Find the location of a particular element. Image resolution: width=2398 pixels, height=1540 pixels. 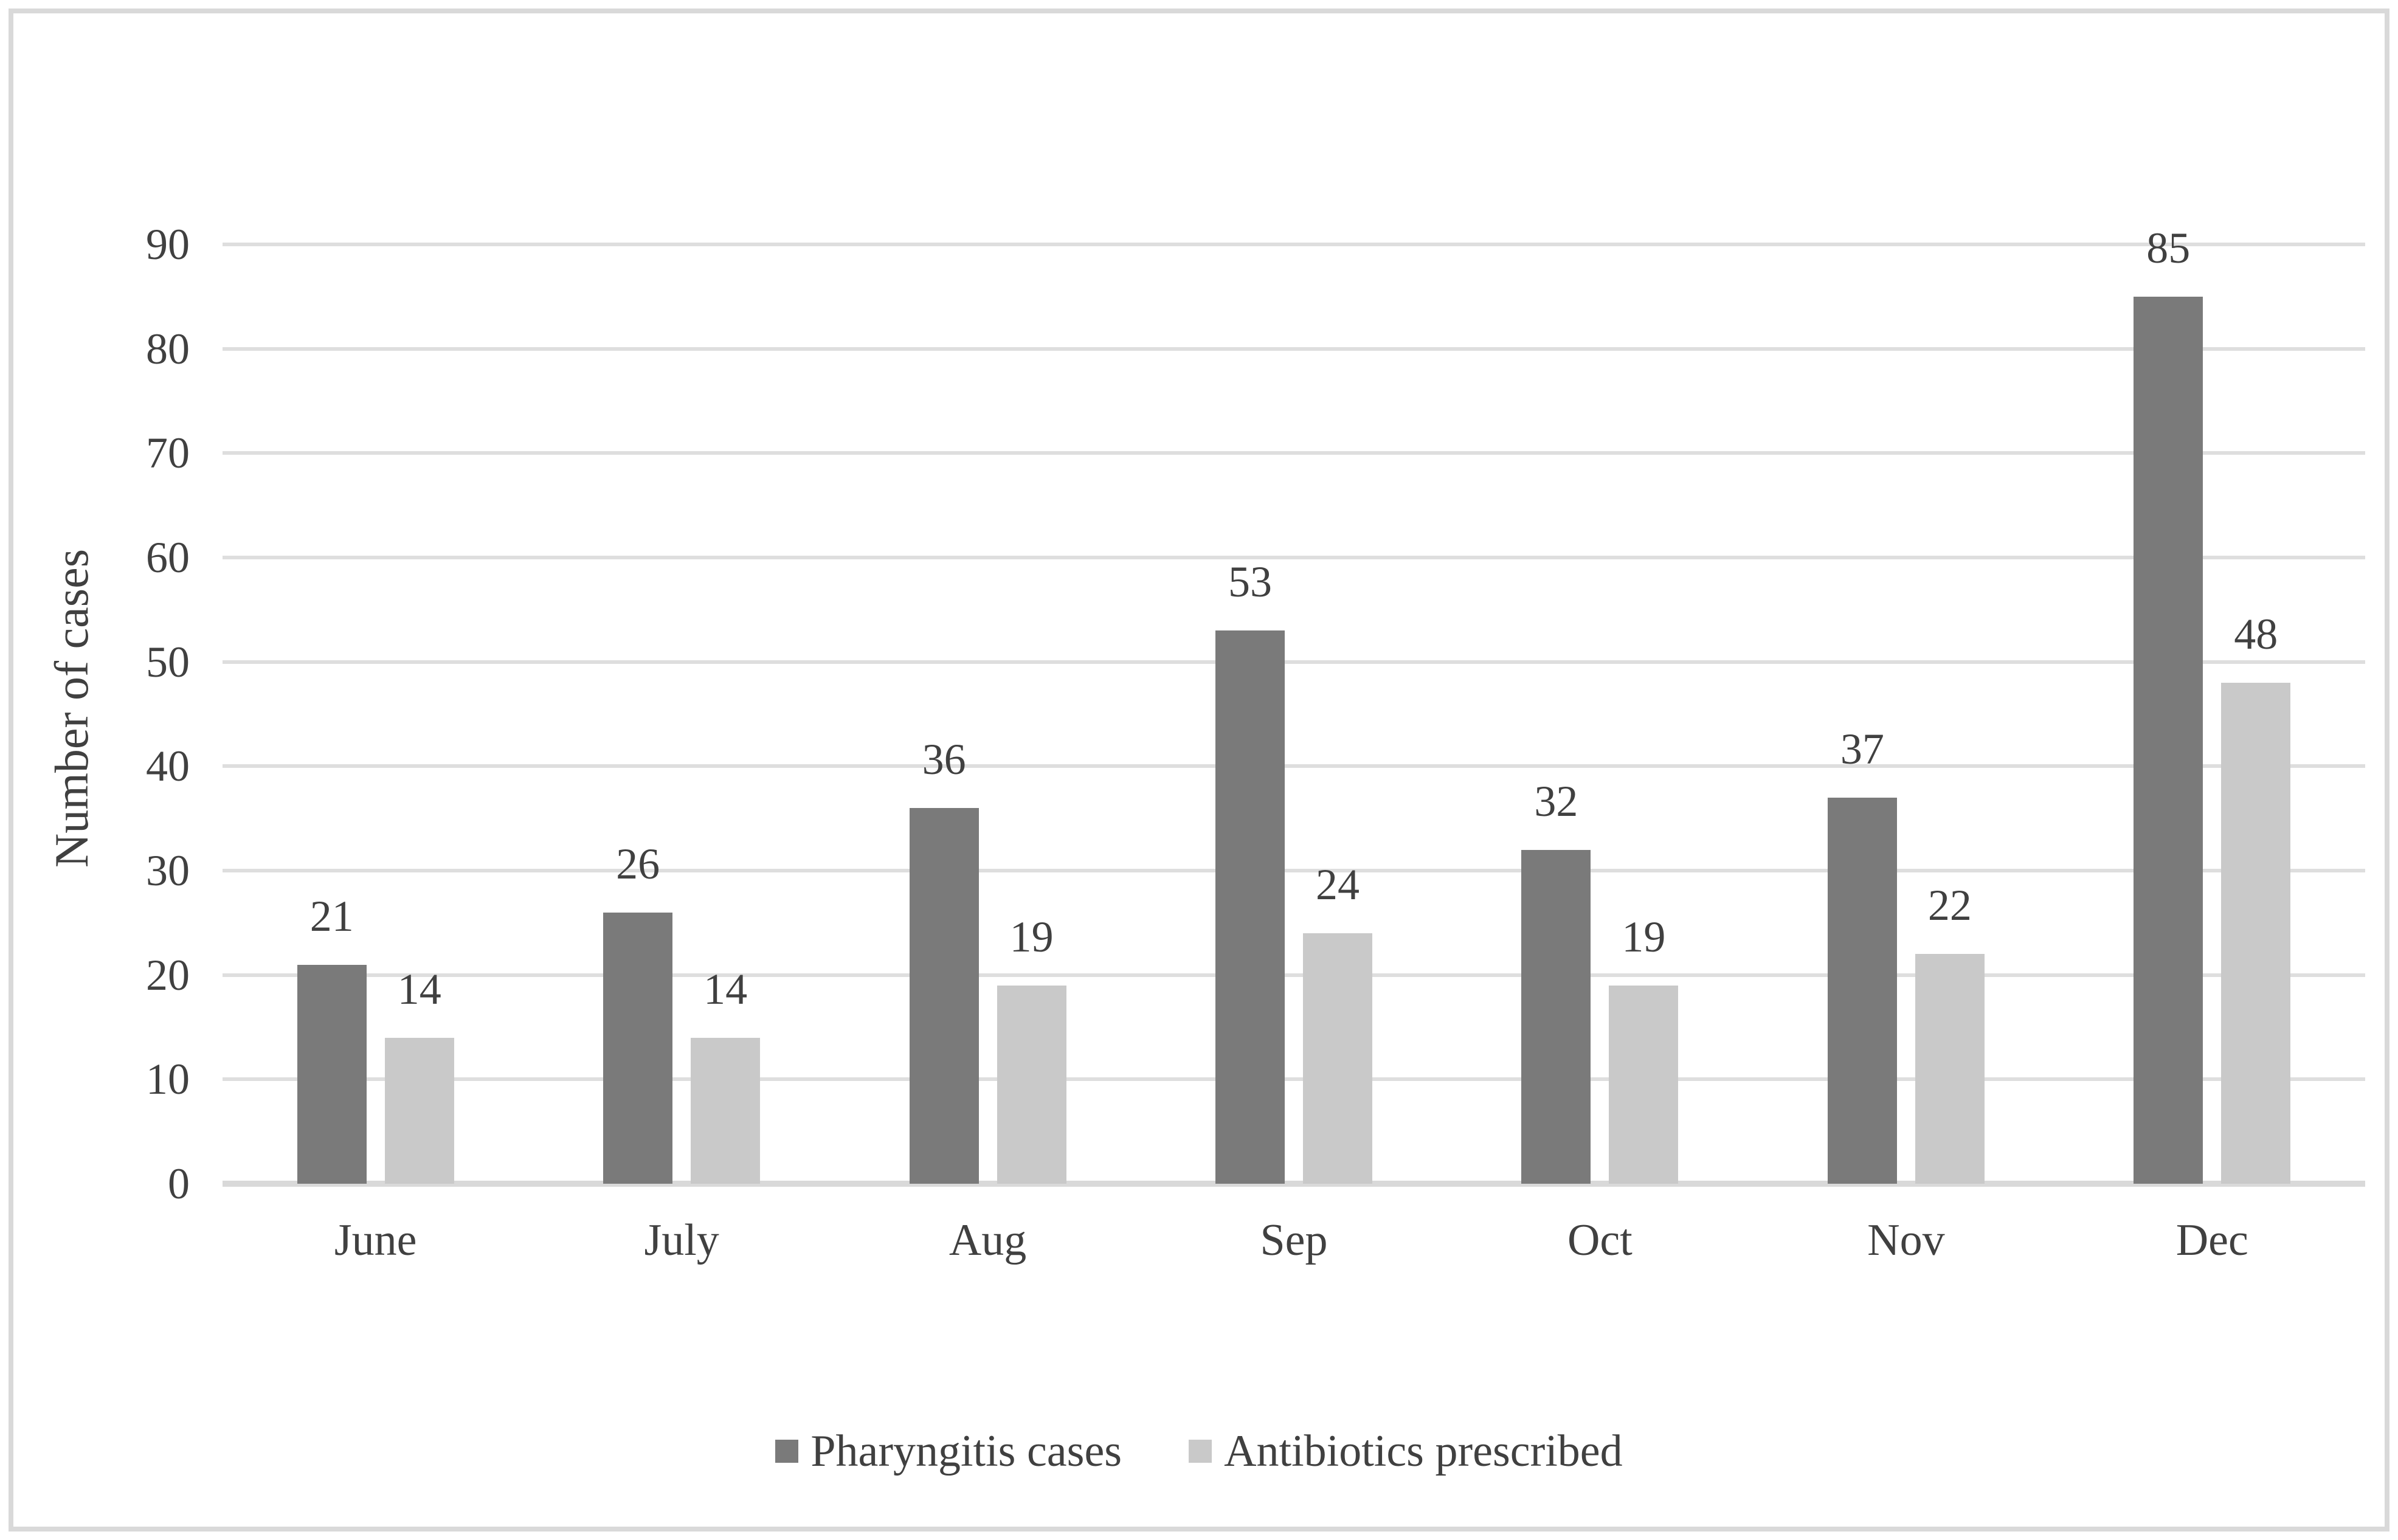

legend-label-antibiotics-prescribed: Antibiotics prescribed is located at coordinates (1424, 1451).